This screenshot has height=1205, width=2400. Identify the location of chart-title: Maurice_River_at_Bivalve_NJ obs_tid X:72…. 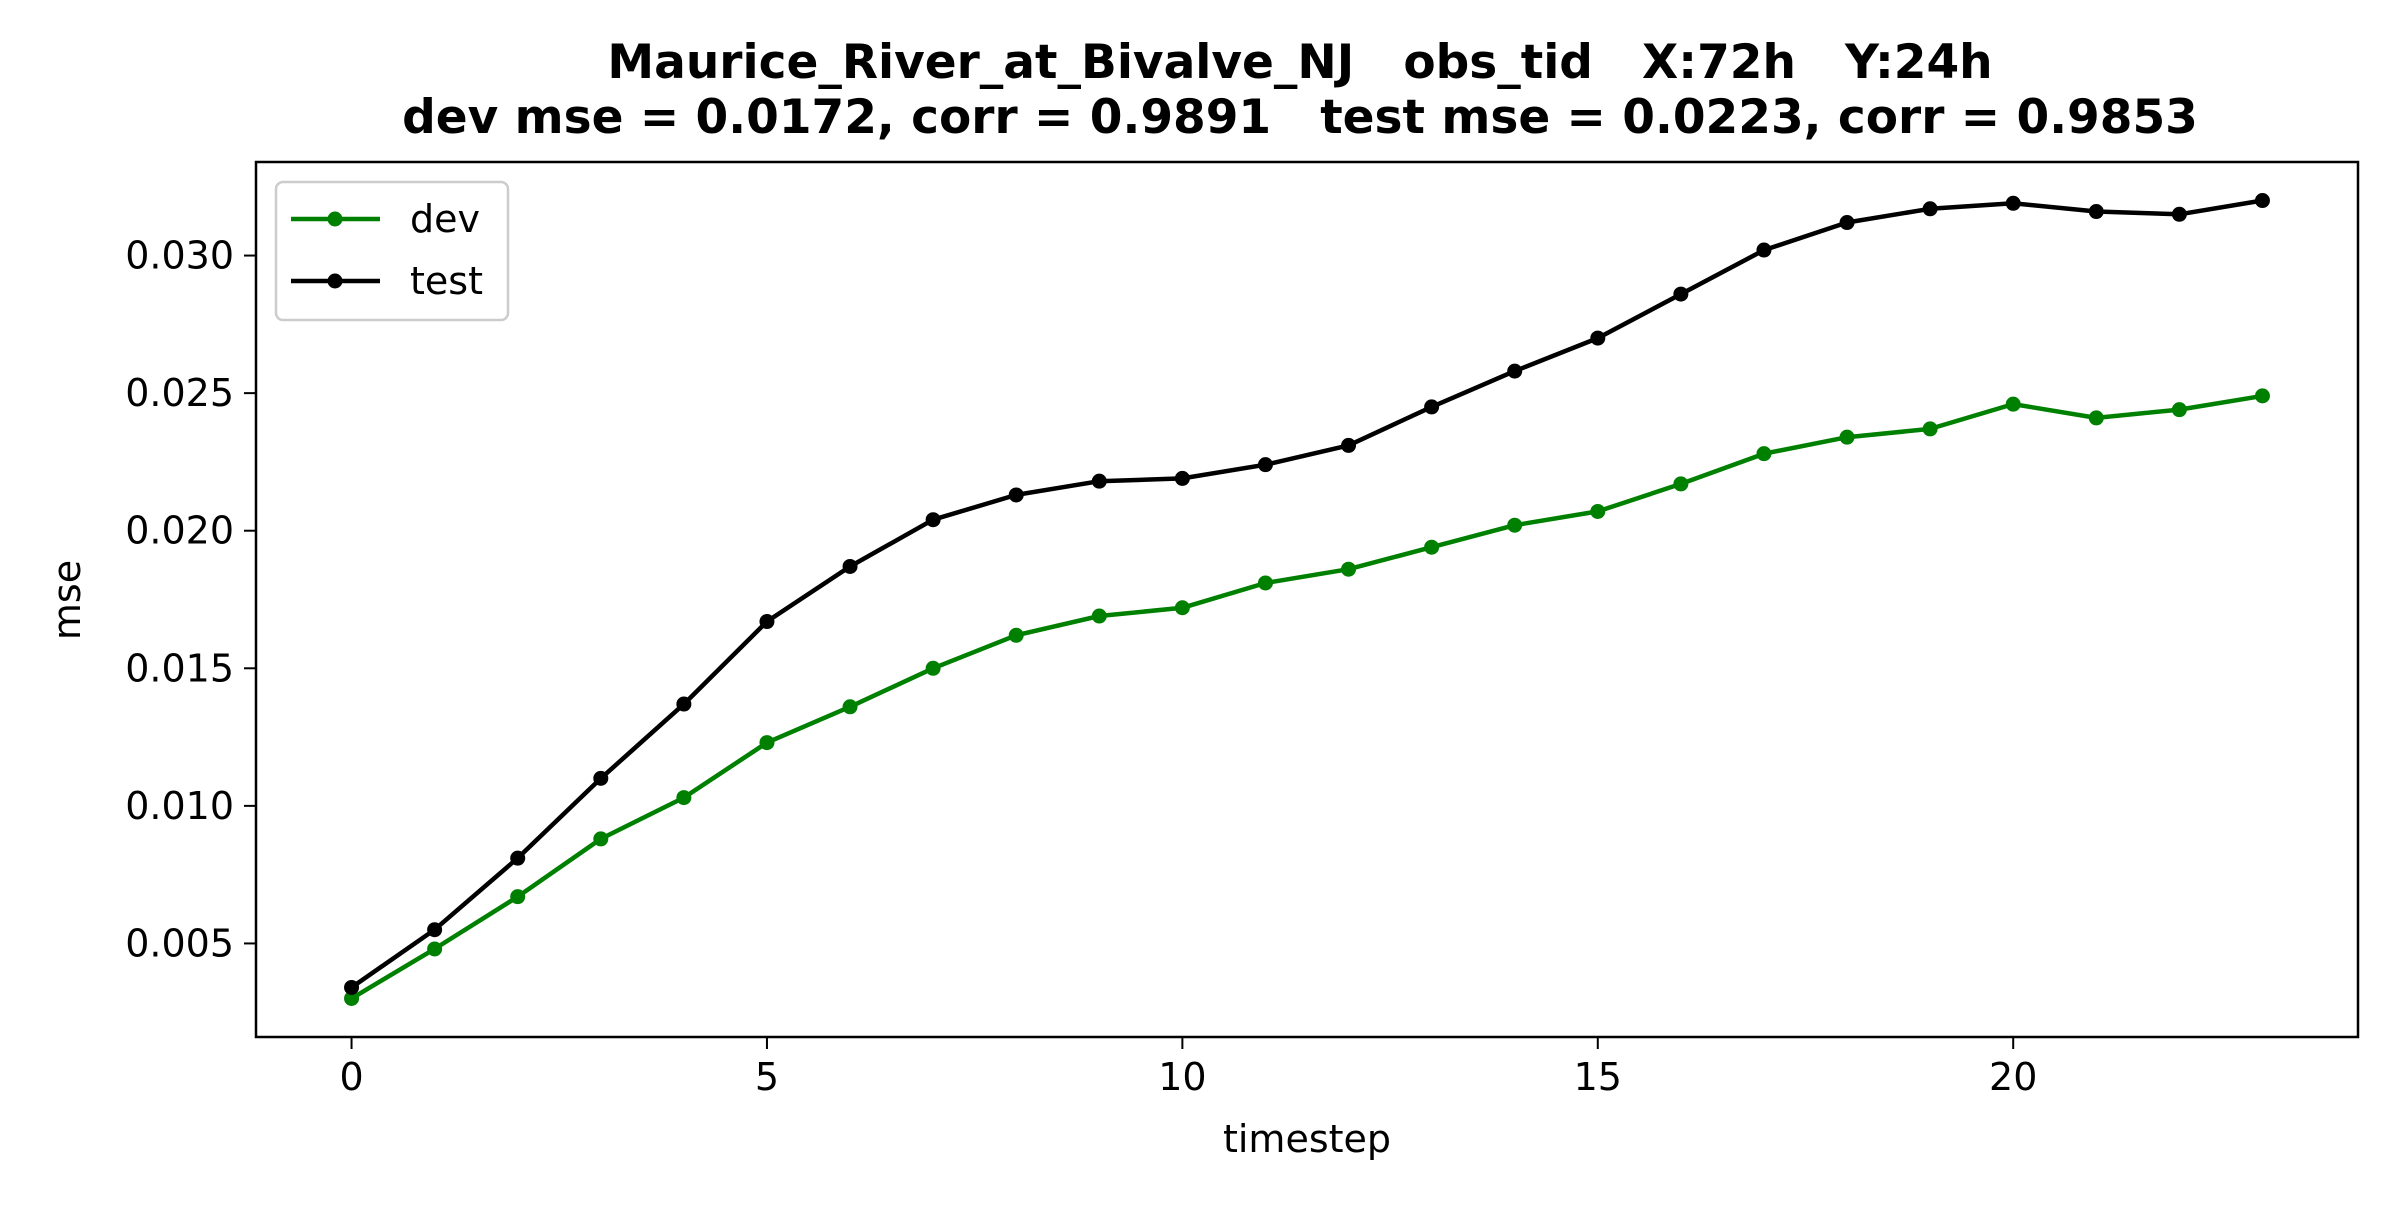
(1299, 62).